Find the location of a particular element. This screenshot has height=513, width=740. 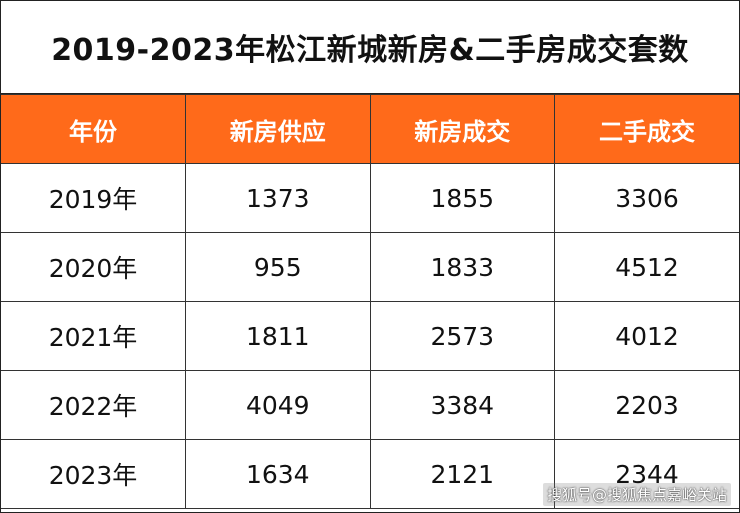

header-row: 年份 新房供应 新房成交 二手成交 is located at coordinates (370, 129).